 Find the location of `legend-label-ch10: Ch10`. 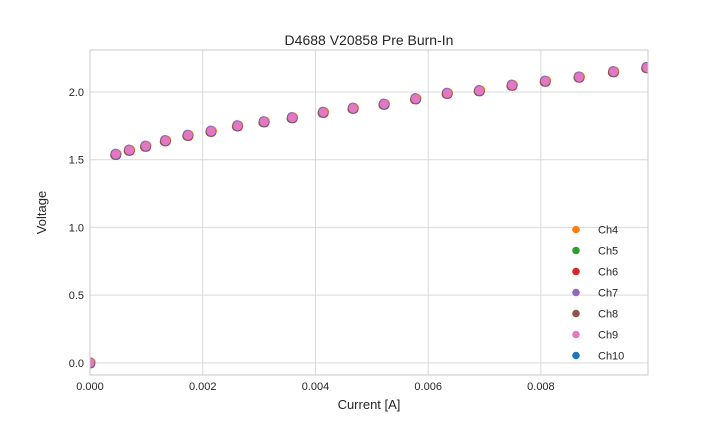

legend-label-ch10: Ch10 is located at coordinates (611, 357).